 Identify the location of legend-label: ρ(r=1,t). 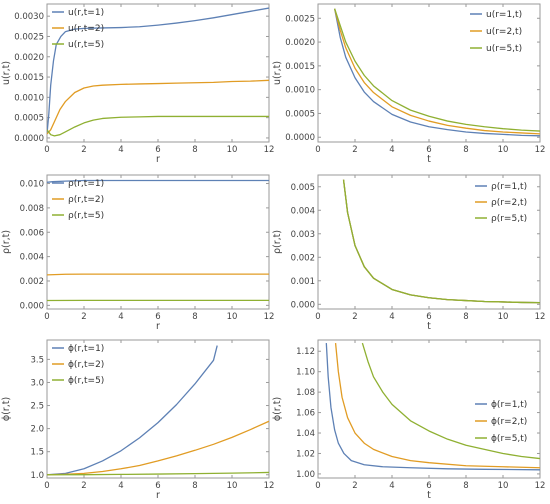
(509, 187).